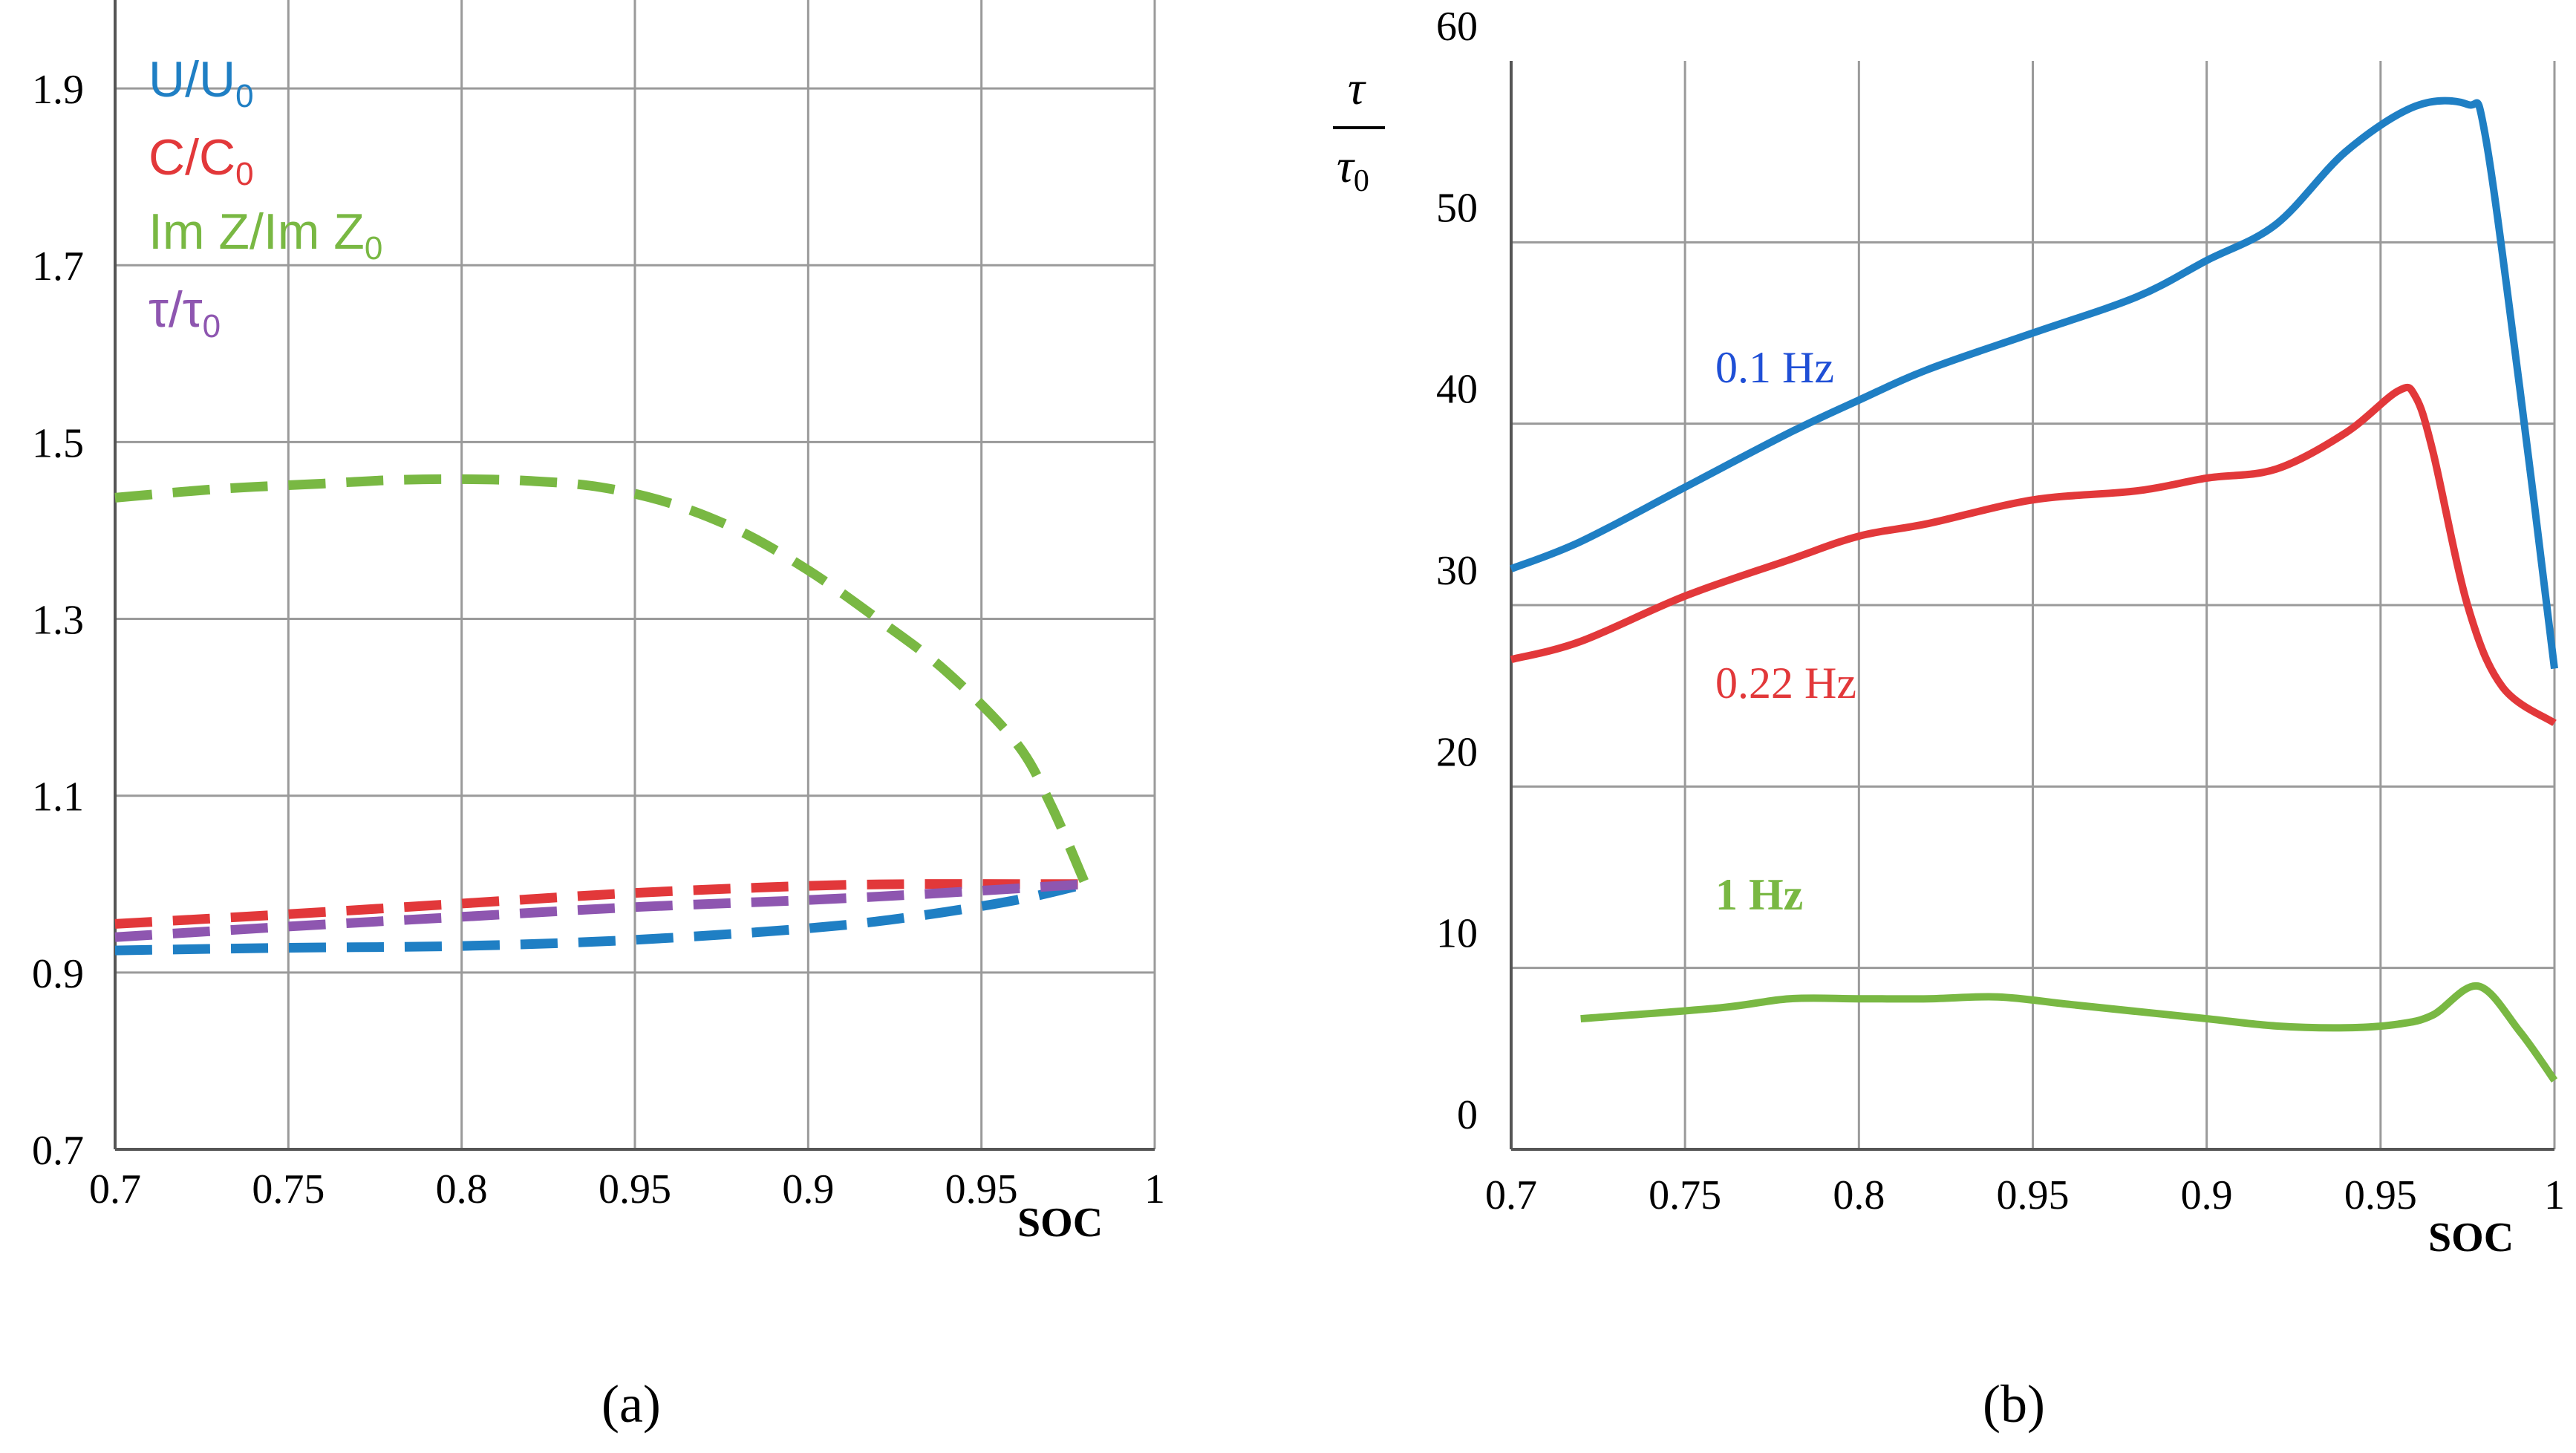 This screenshot has height=1453, width=2576. I want to click on panel-a-x-axis-label: SOC, so click(1060, 1223).